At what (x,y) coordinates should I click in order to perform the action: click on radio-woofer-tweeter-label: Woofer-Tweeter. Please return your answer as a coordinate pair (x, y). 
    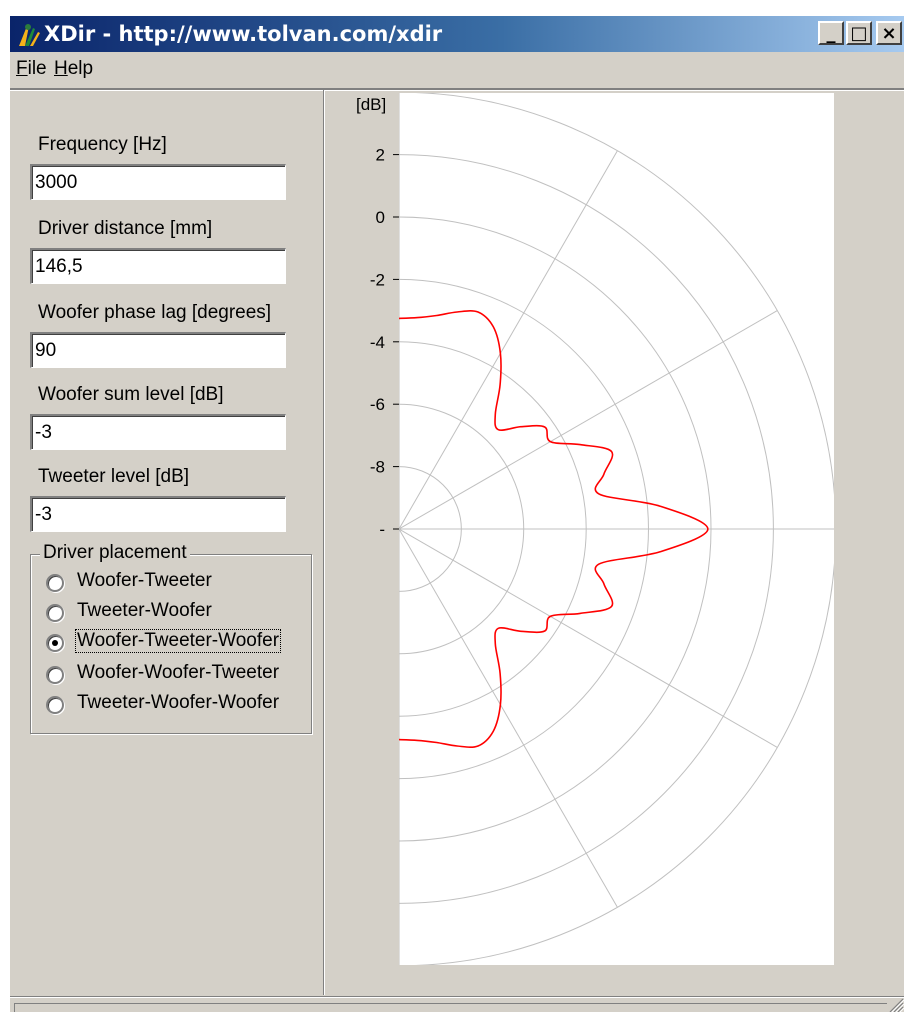
    Looking at the image, I should click on (144, 580).